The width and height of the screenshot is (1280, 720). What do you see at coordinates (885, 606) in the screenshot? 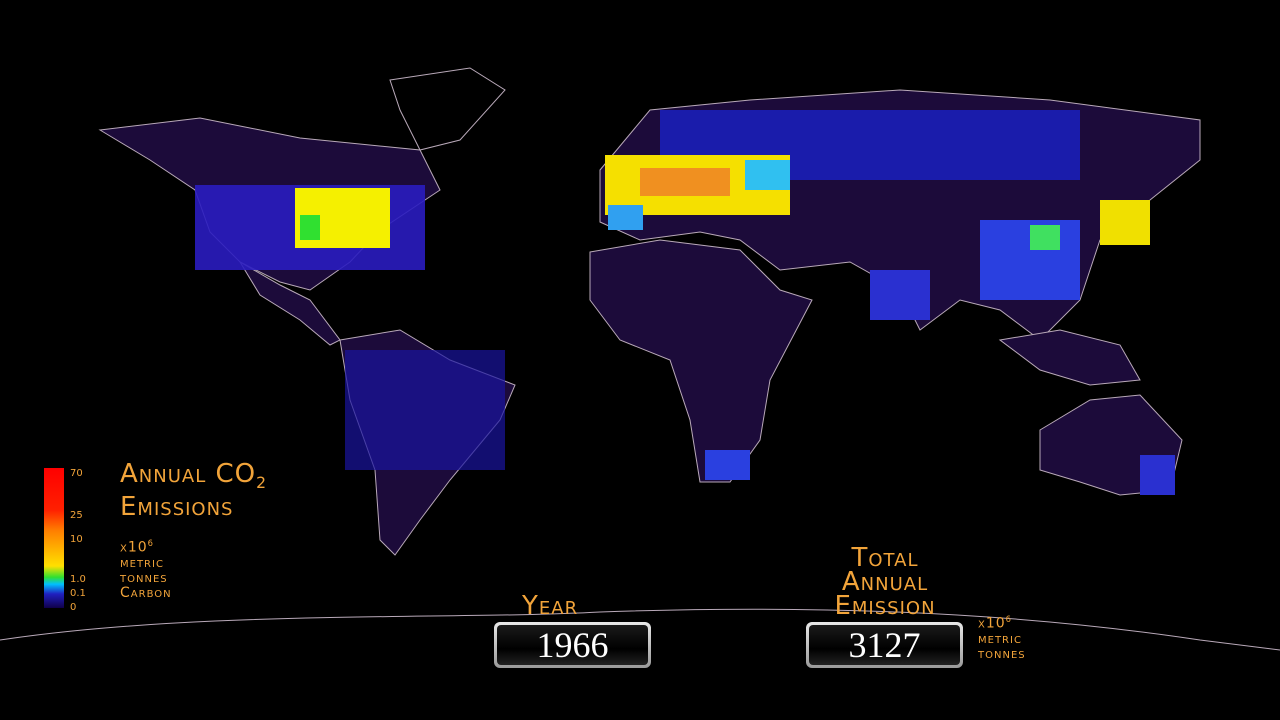
I see `total-label-line: Emission` at bounding box center [885, 606].